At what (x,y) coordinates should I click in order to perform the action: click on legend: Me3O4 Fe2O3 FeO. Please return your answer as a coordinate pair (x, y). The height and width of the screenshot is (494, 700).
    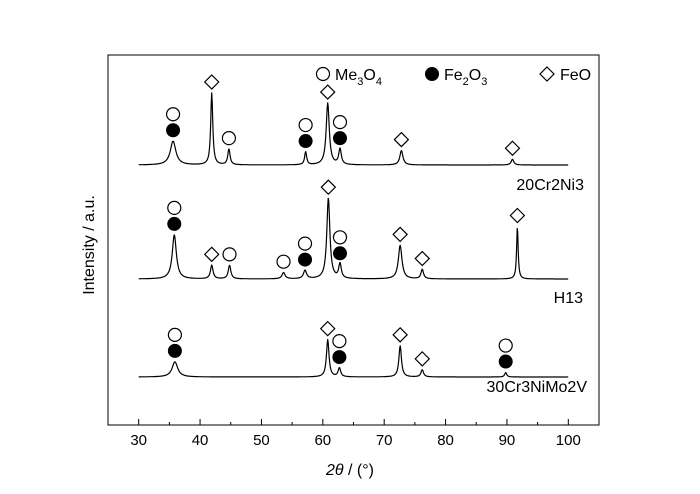
    Looking at the image, I should click on (453, 77).